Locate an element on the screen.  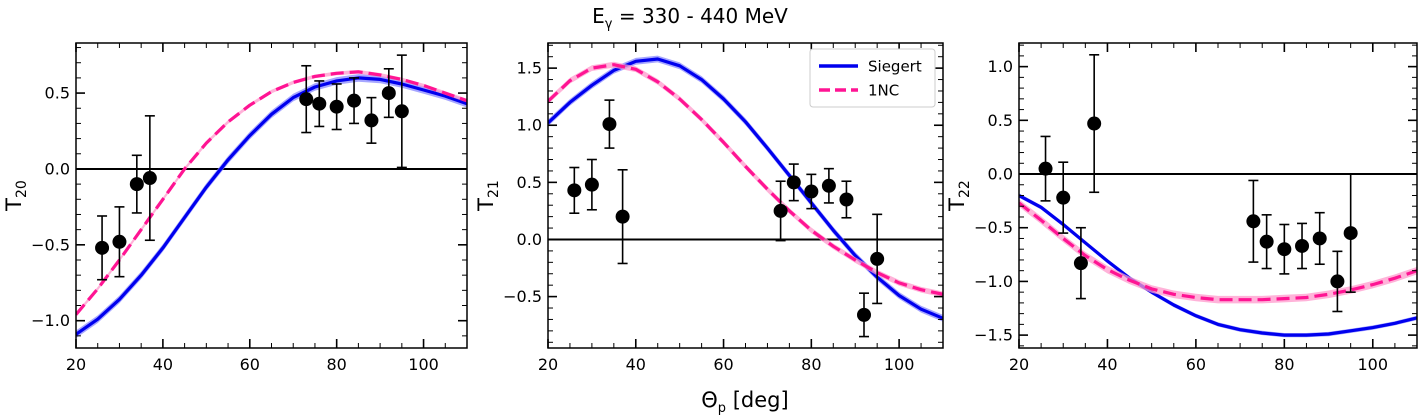
siegert-curve is located at coordinates (1218, 265).